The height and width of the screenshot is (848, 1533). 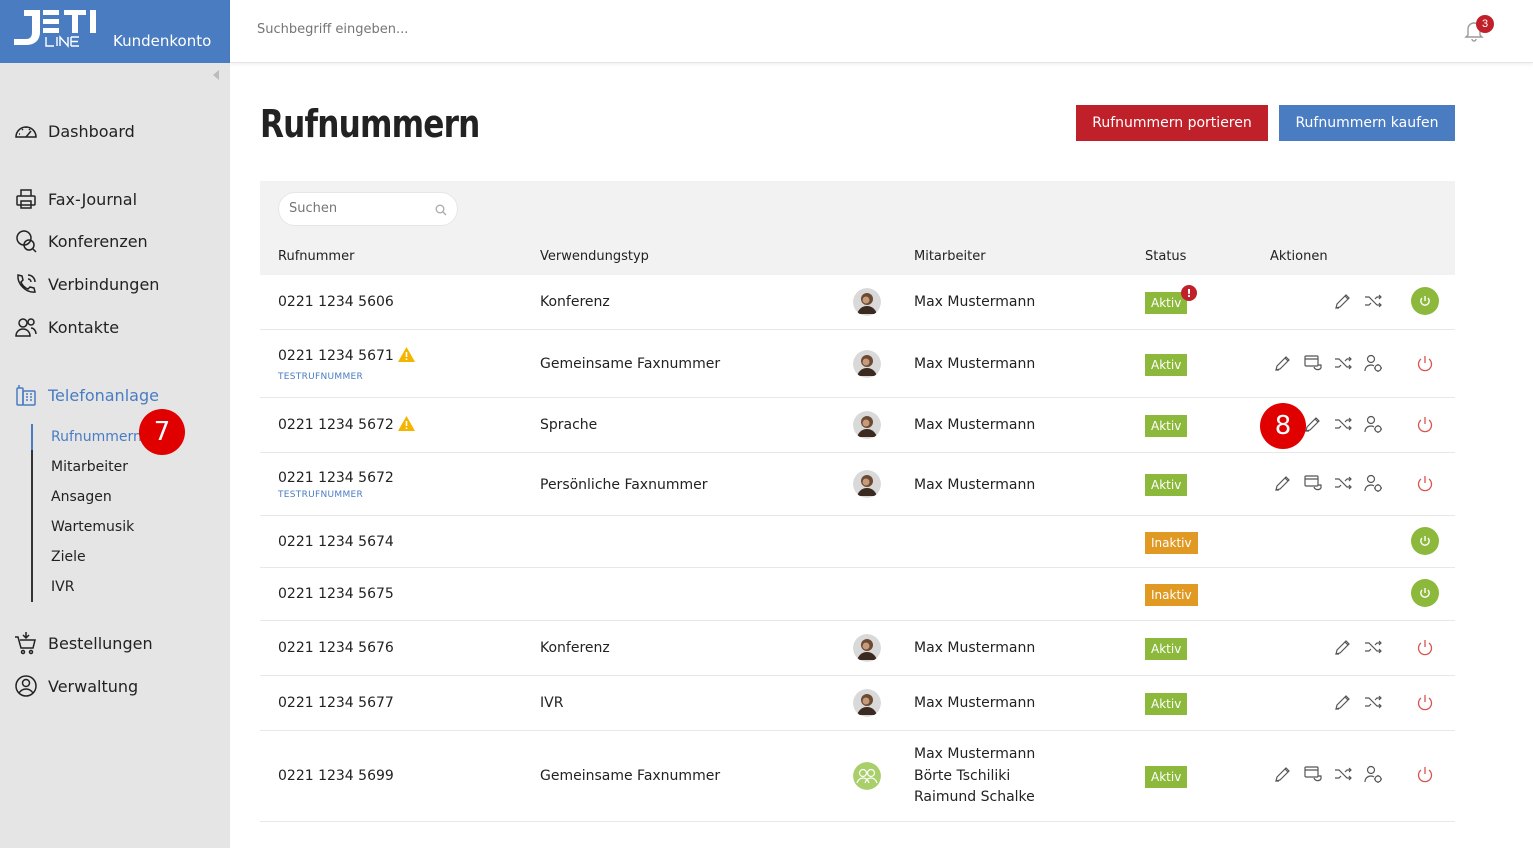 I want to click on fax-icon, so click(x=26, y=199).